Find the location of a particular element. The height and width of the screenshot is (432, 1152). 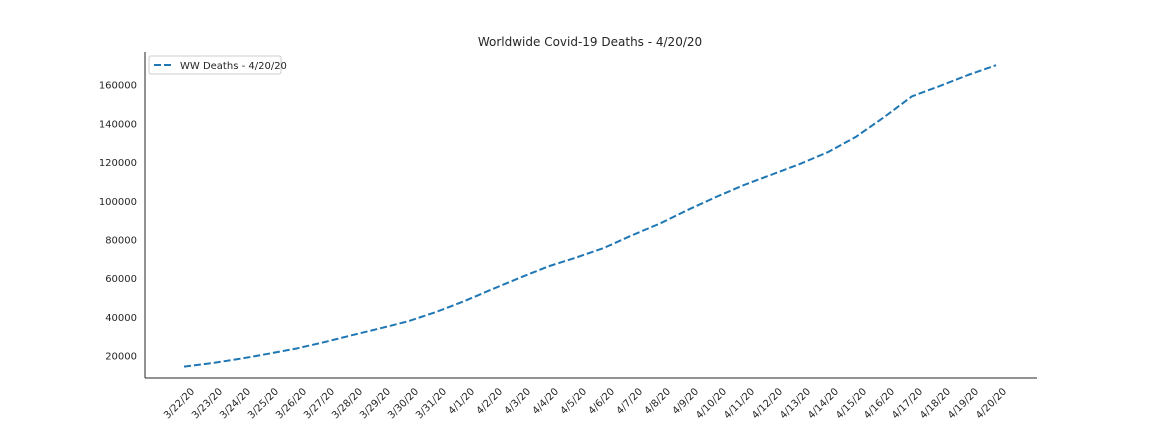

x-tick-label: 3/31/20 is located at coordinates (431, 403).